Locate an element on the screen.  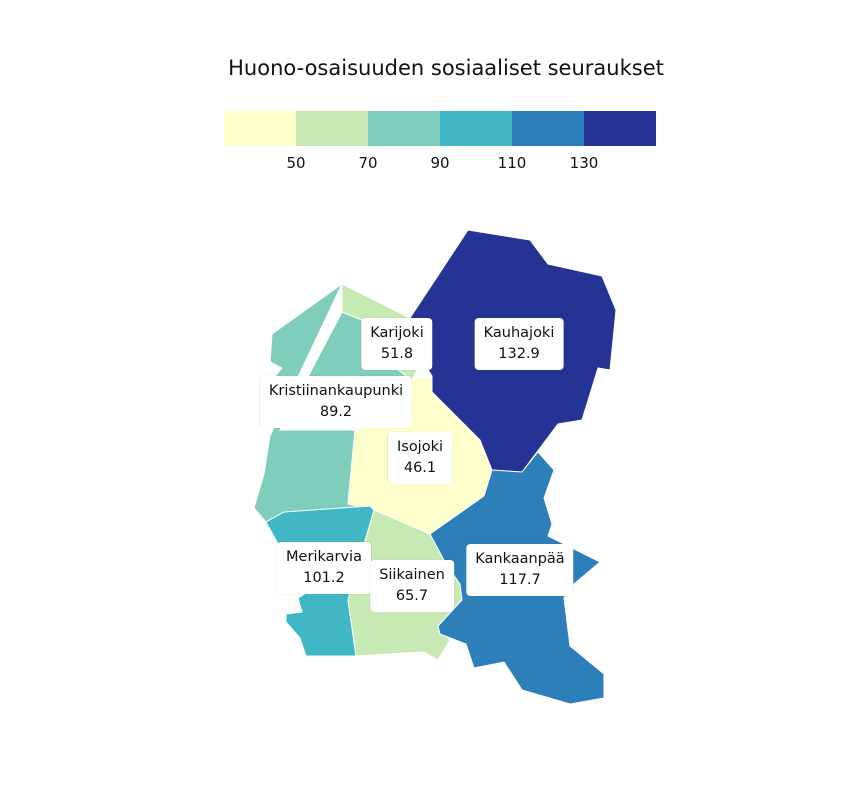
label-name: Siikainen is located at coordinates (412, 575).